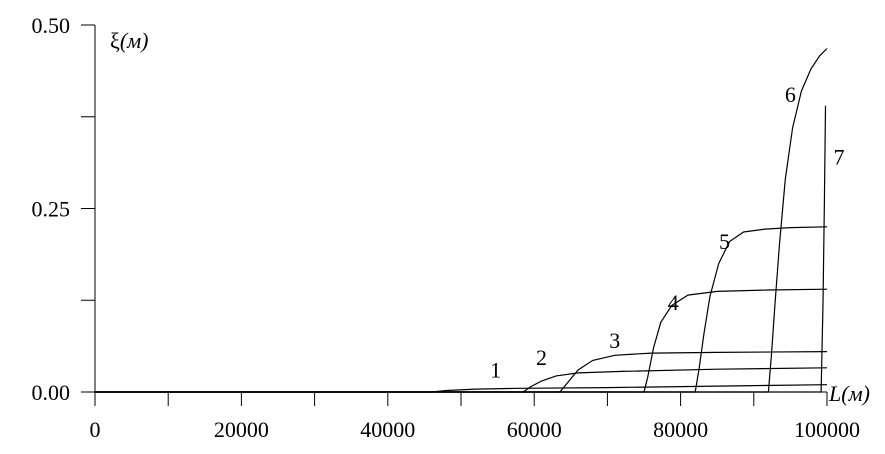 This screenshot has height=454, width=885. Describe the element at coordinates (541, 357) in the screenshot. I see `curve-label-2: 2` at that location.